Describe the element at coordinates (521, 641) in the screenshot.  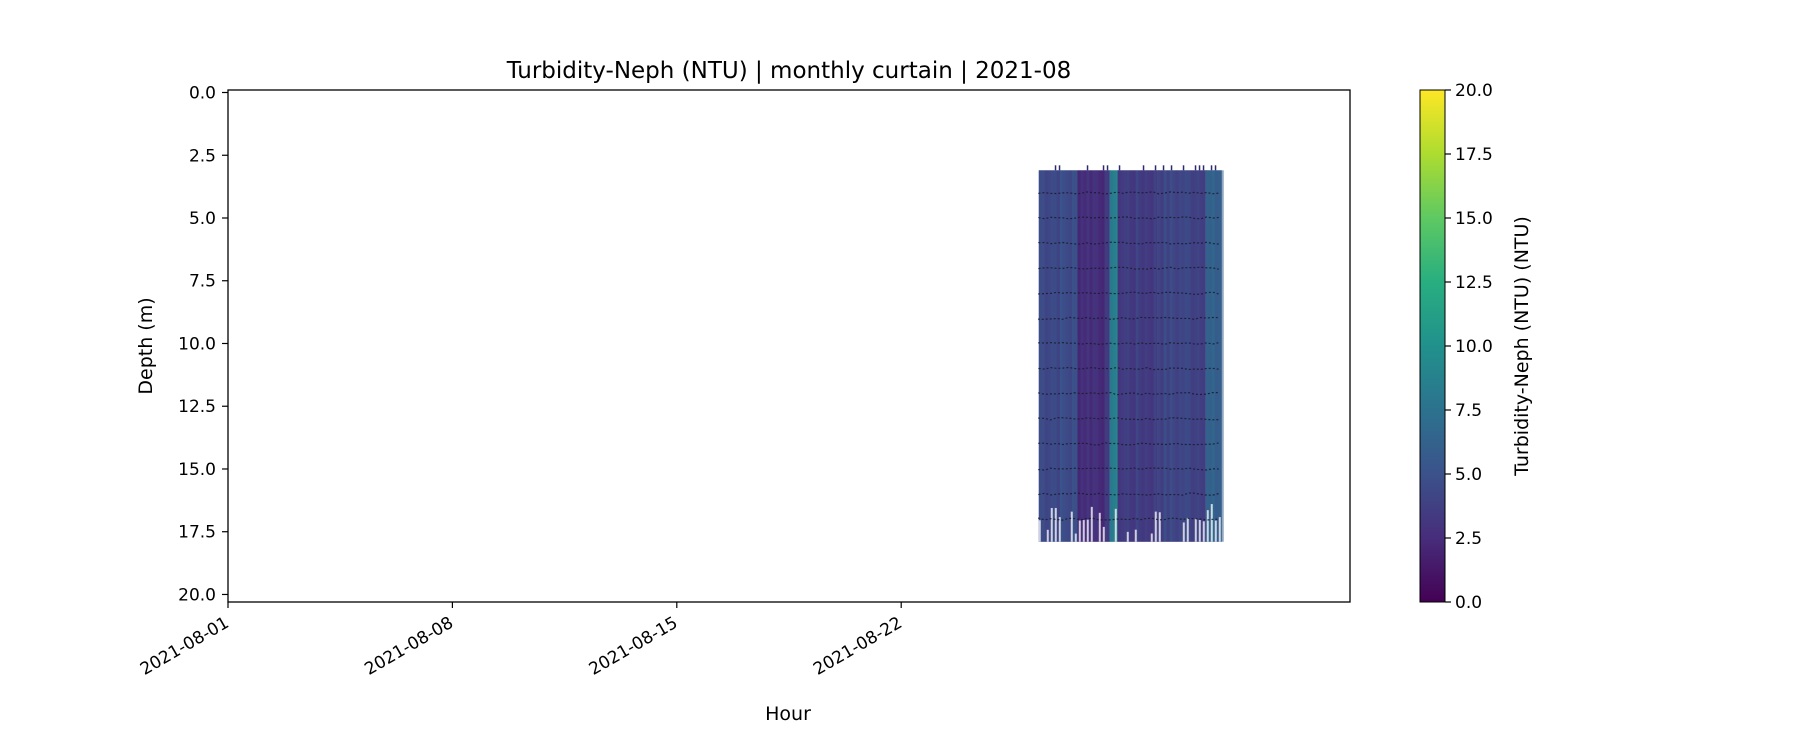
I see `x-axis: 2021-08-01 2021-08-08 2021-08-15 2021-08-22` at that location.